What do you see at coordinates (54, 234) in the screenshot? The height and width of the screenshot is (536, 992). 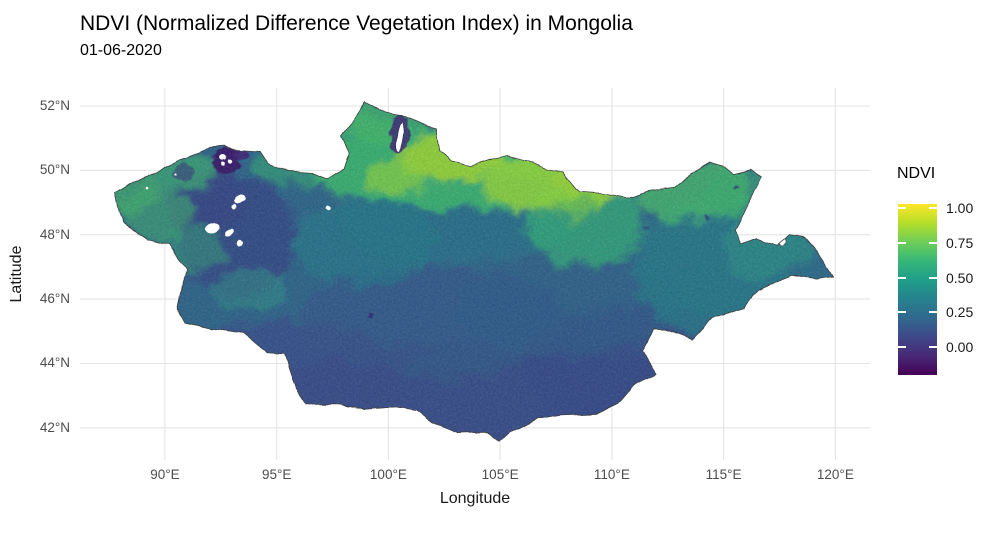 I see `y-tick-label: 48°N` at bounding box center [54, 234].